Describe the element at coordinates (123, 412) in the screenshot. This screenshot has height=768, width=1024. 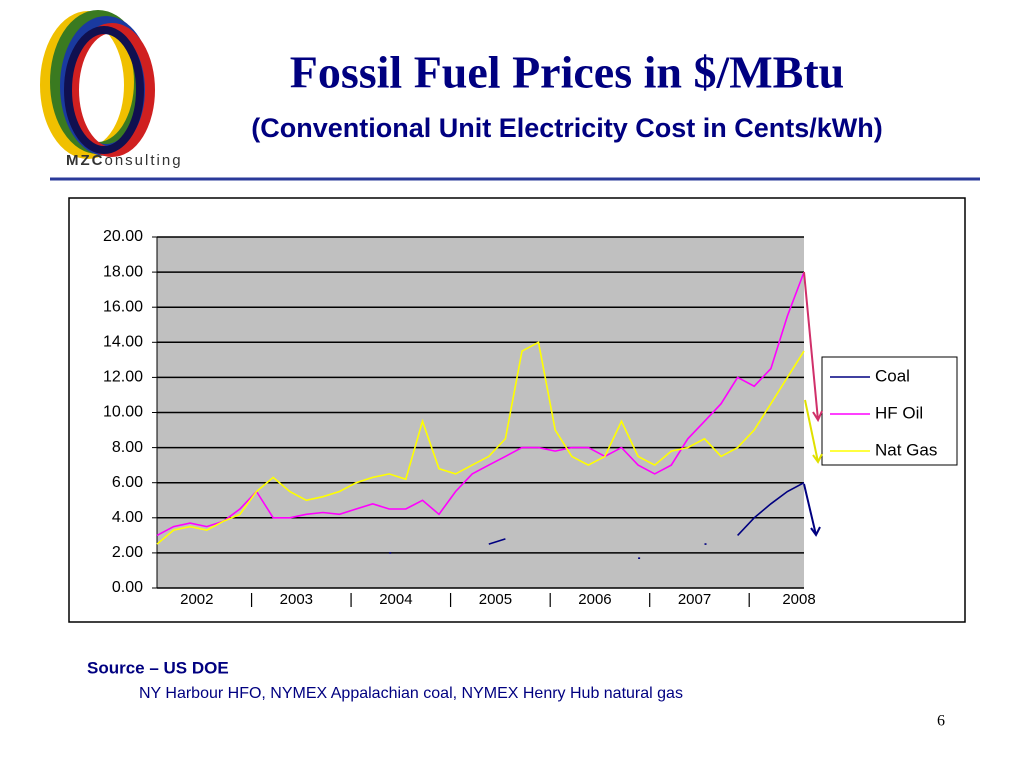
I see `y-tick-label: 10.00` at that location.